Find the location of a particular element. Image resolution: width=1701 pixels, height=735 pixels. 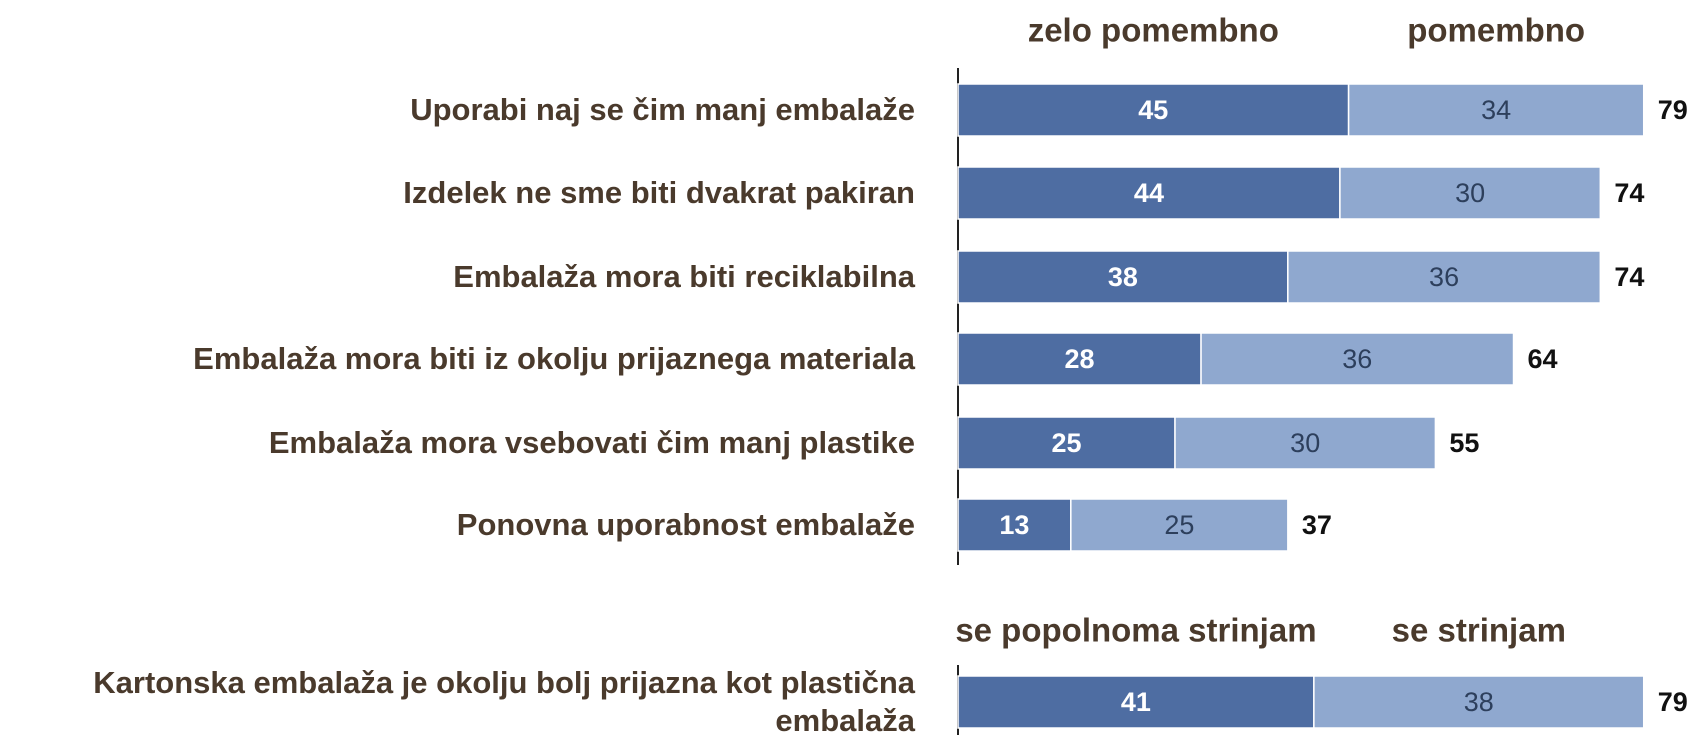

total-label: 37 is located at coordinates (1317, 525).